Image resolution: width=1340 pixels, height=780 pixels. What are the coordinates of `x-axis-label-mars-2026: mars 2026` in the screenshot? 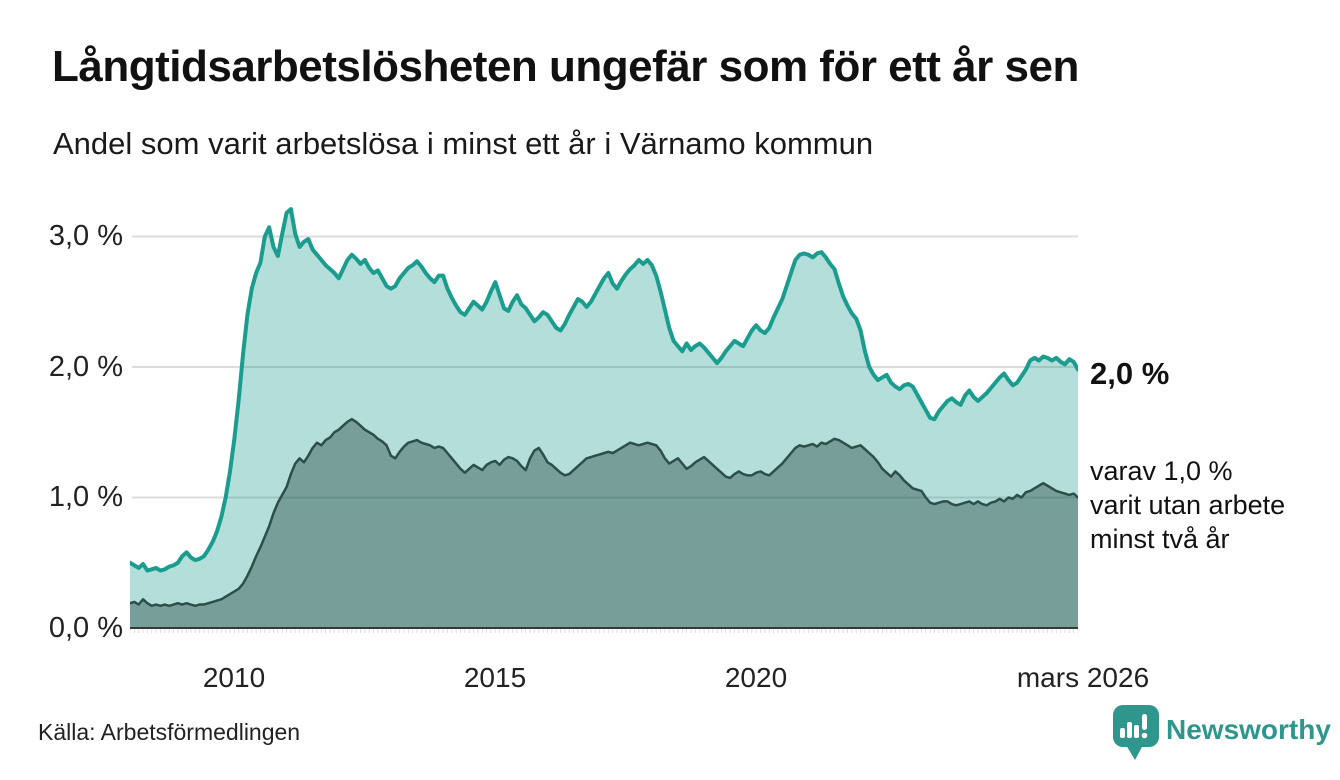 It's located at (1083, 677).